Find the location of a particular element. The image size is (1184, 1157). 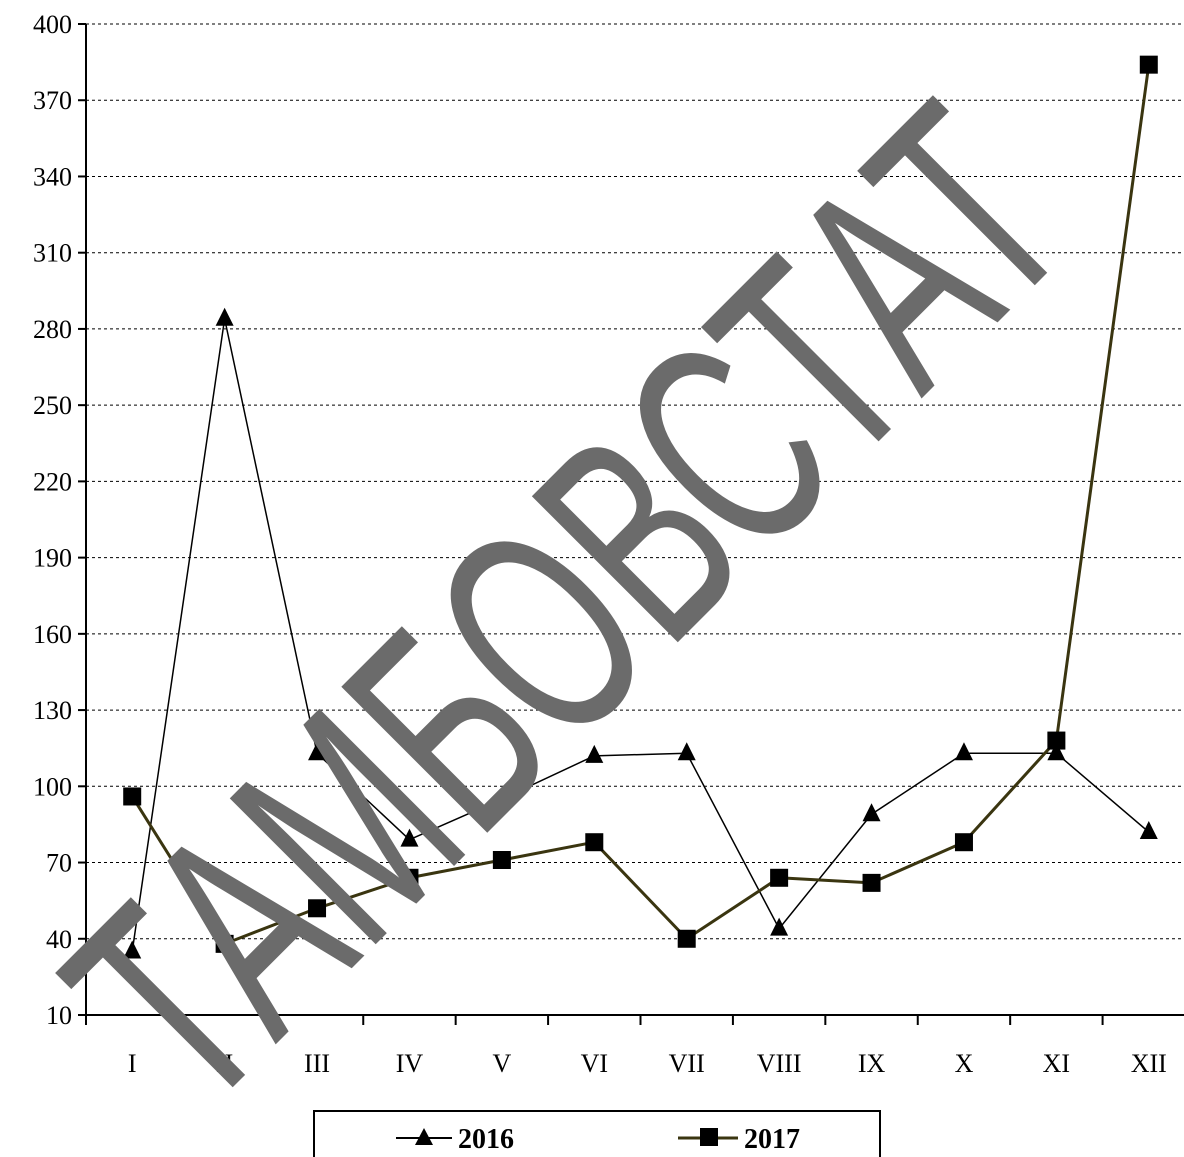

legend-label-2017: 2017 is located at coordinates (772, 1139).